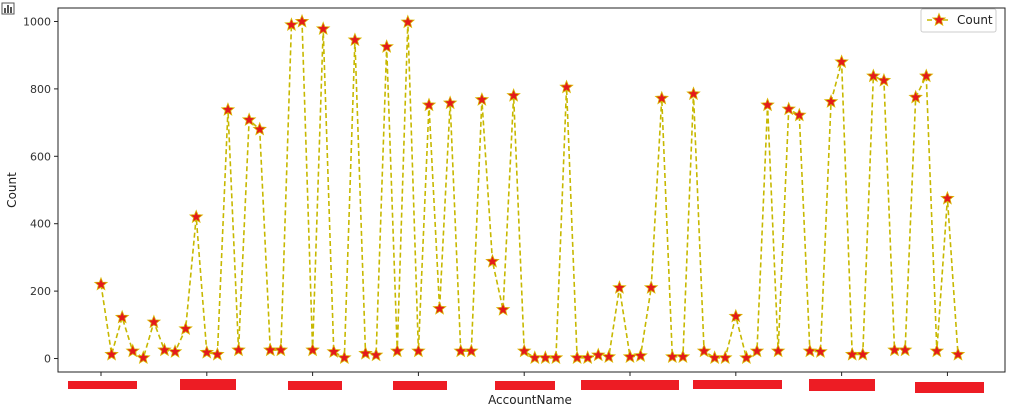 Image resolution: width=1023 pixels, height=410 pixels. Describe the element at coordinates (37, 21) in the screenshot. I see `y-tick-label: 1000` at that location.